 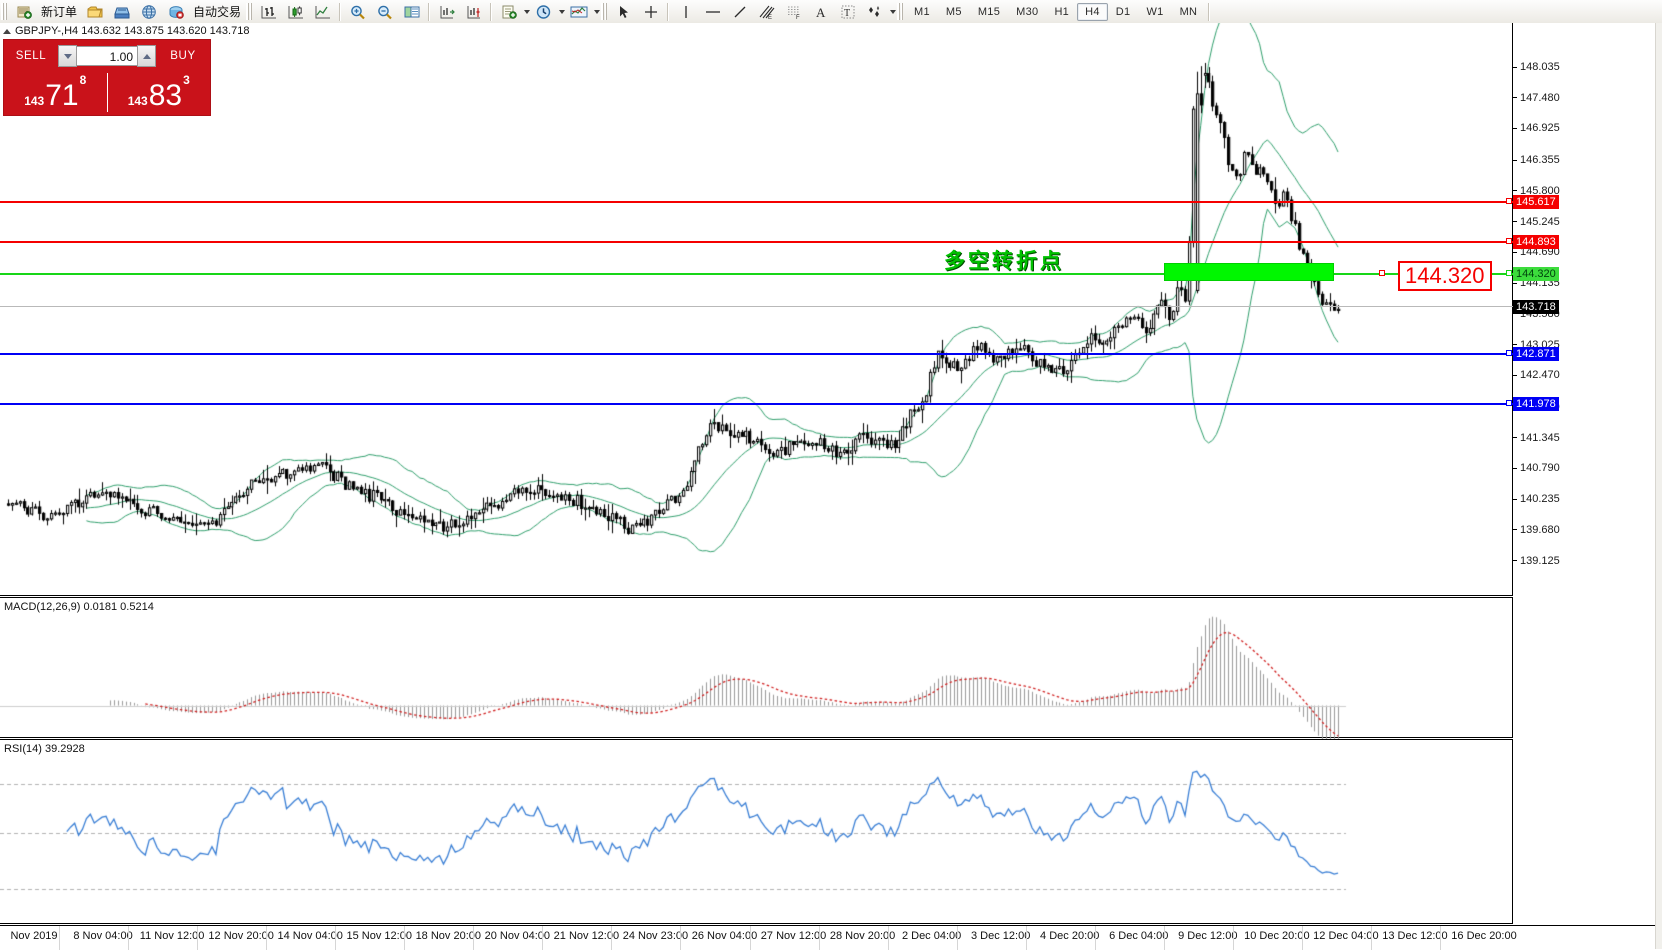 I want to click on data-window-icon, so click(x=411, y=11).